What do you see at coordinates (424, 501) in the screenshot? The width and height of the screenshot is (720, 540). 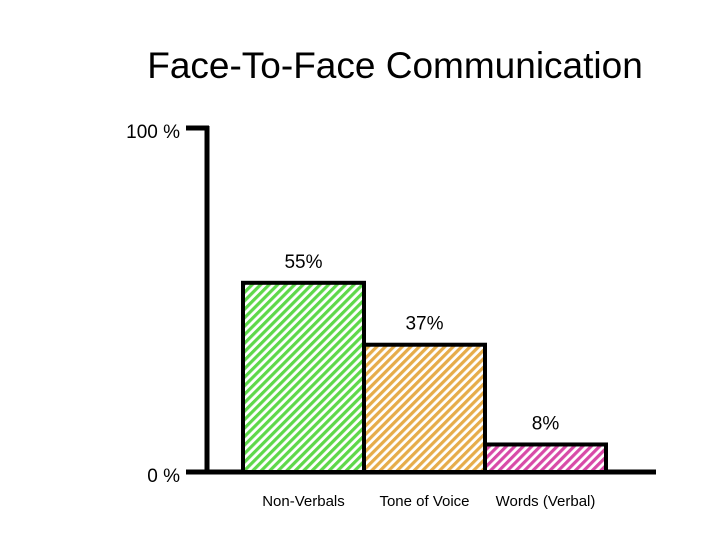 I see `x-tick-label: Tone of Voice` at bounding box center [424, 501].